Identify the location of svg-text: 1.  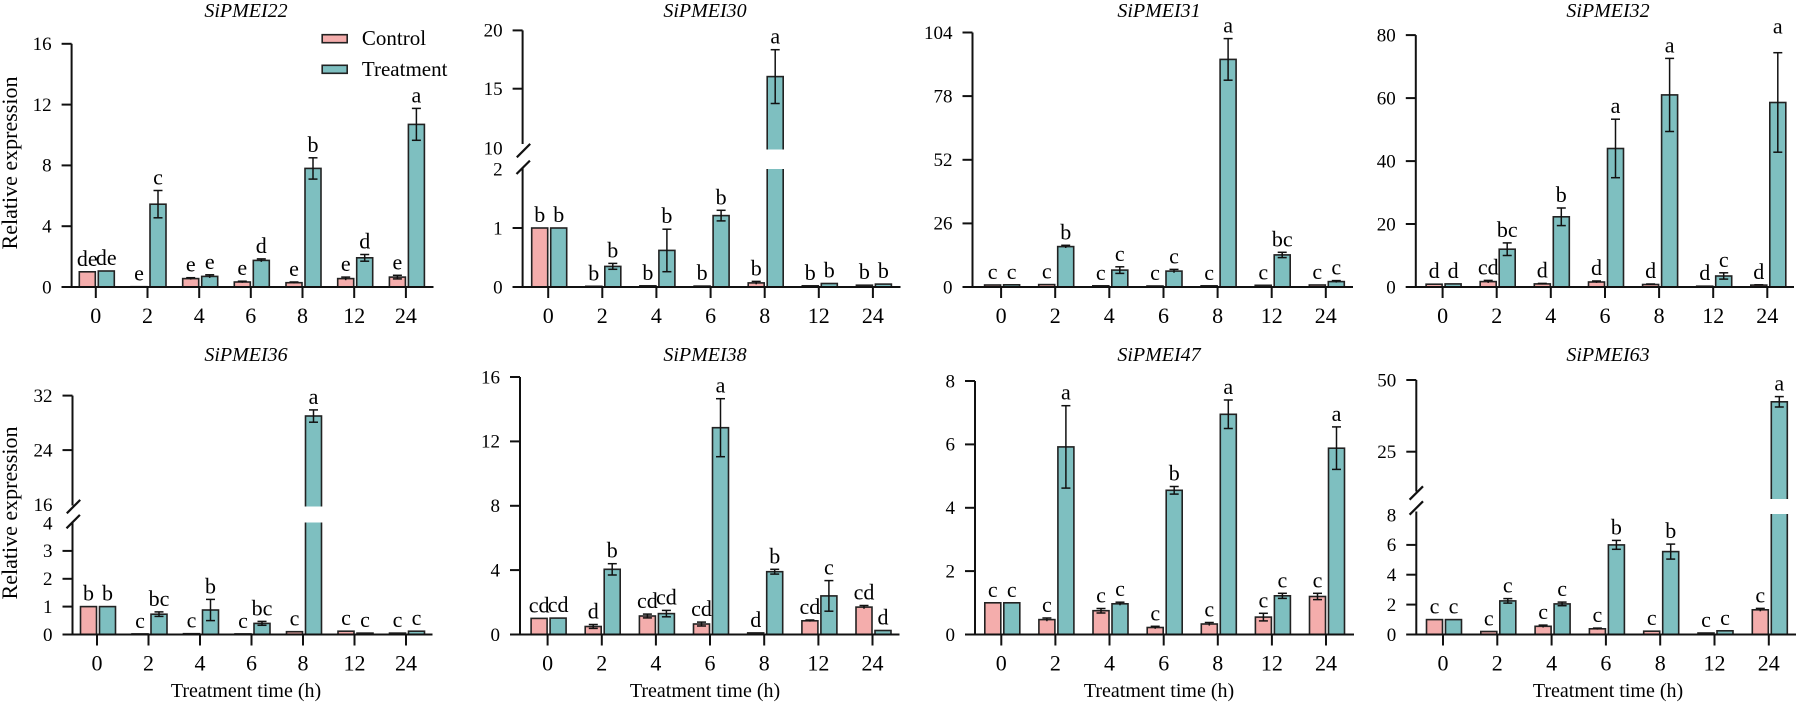
(48, 607).